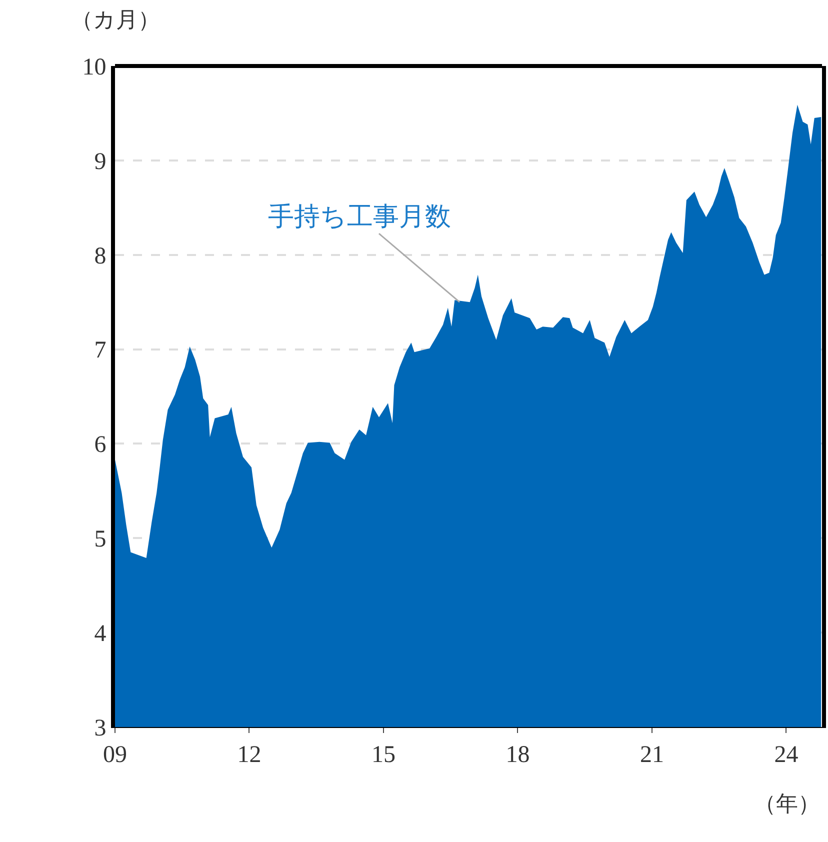 This screenshot has width=828, height=842. What do you see at coordinates (249, 755) in the screenshot?
I see `x-tick-label: 12` at bounding box center [249, 755].